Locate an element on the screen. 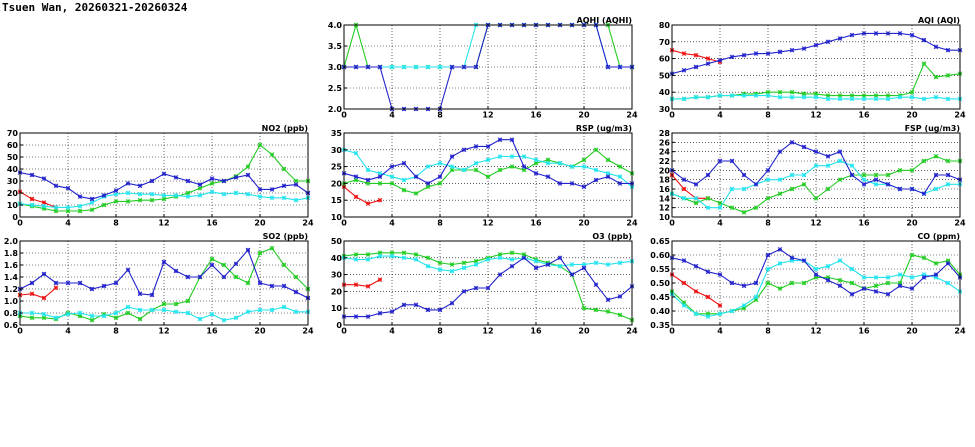  y-tick-label: 0.8 is located at coordinates (11, 313).